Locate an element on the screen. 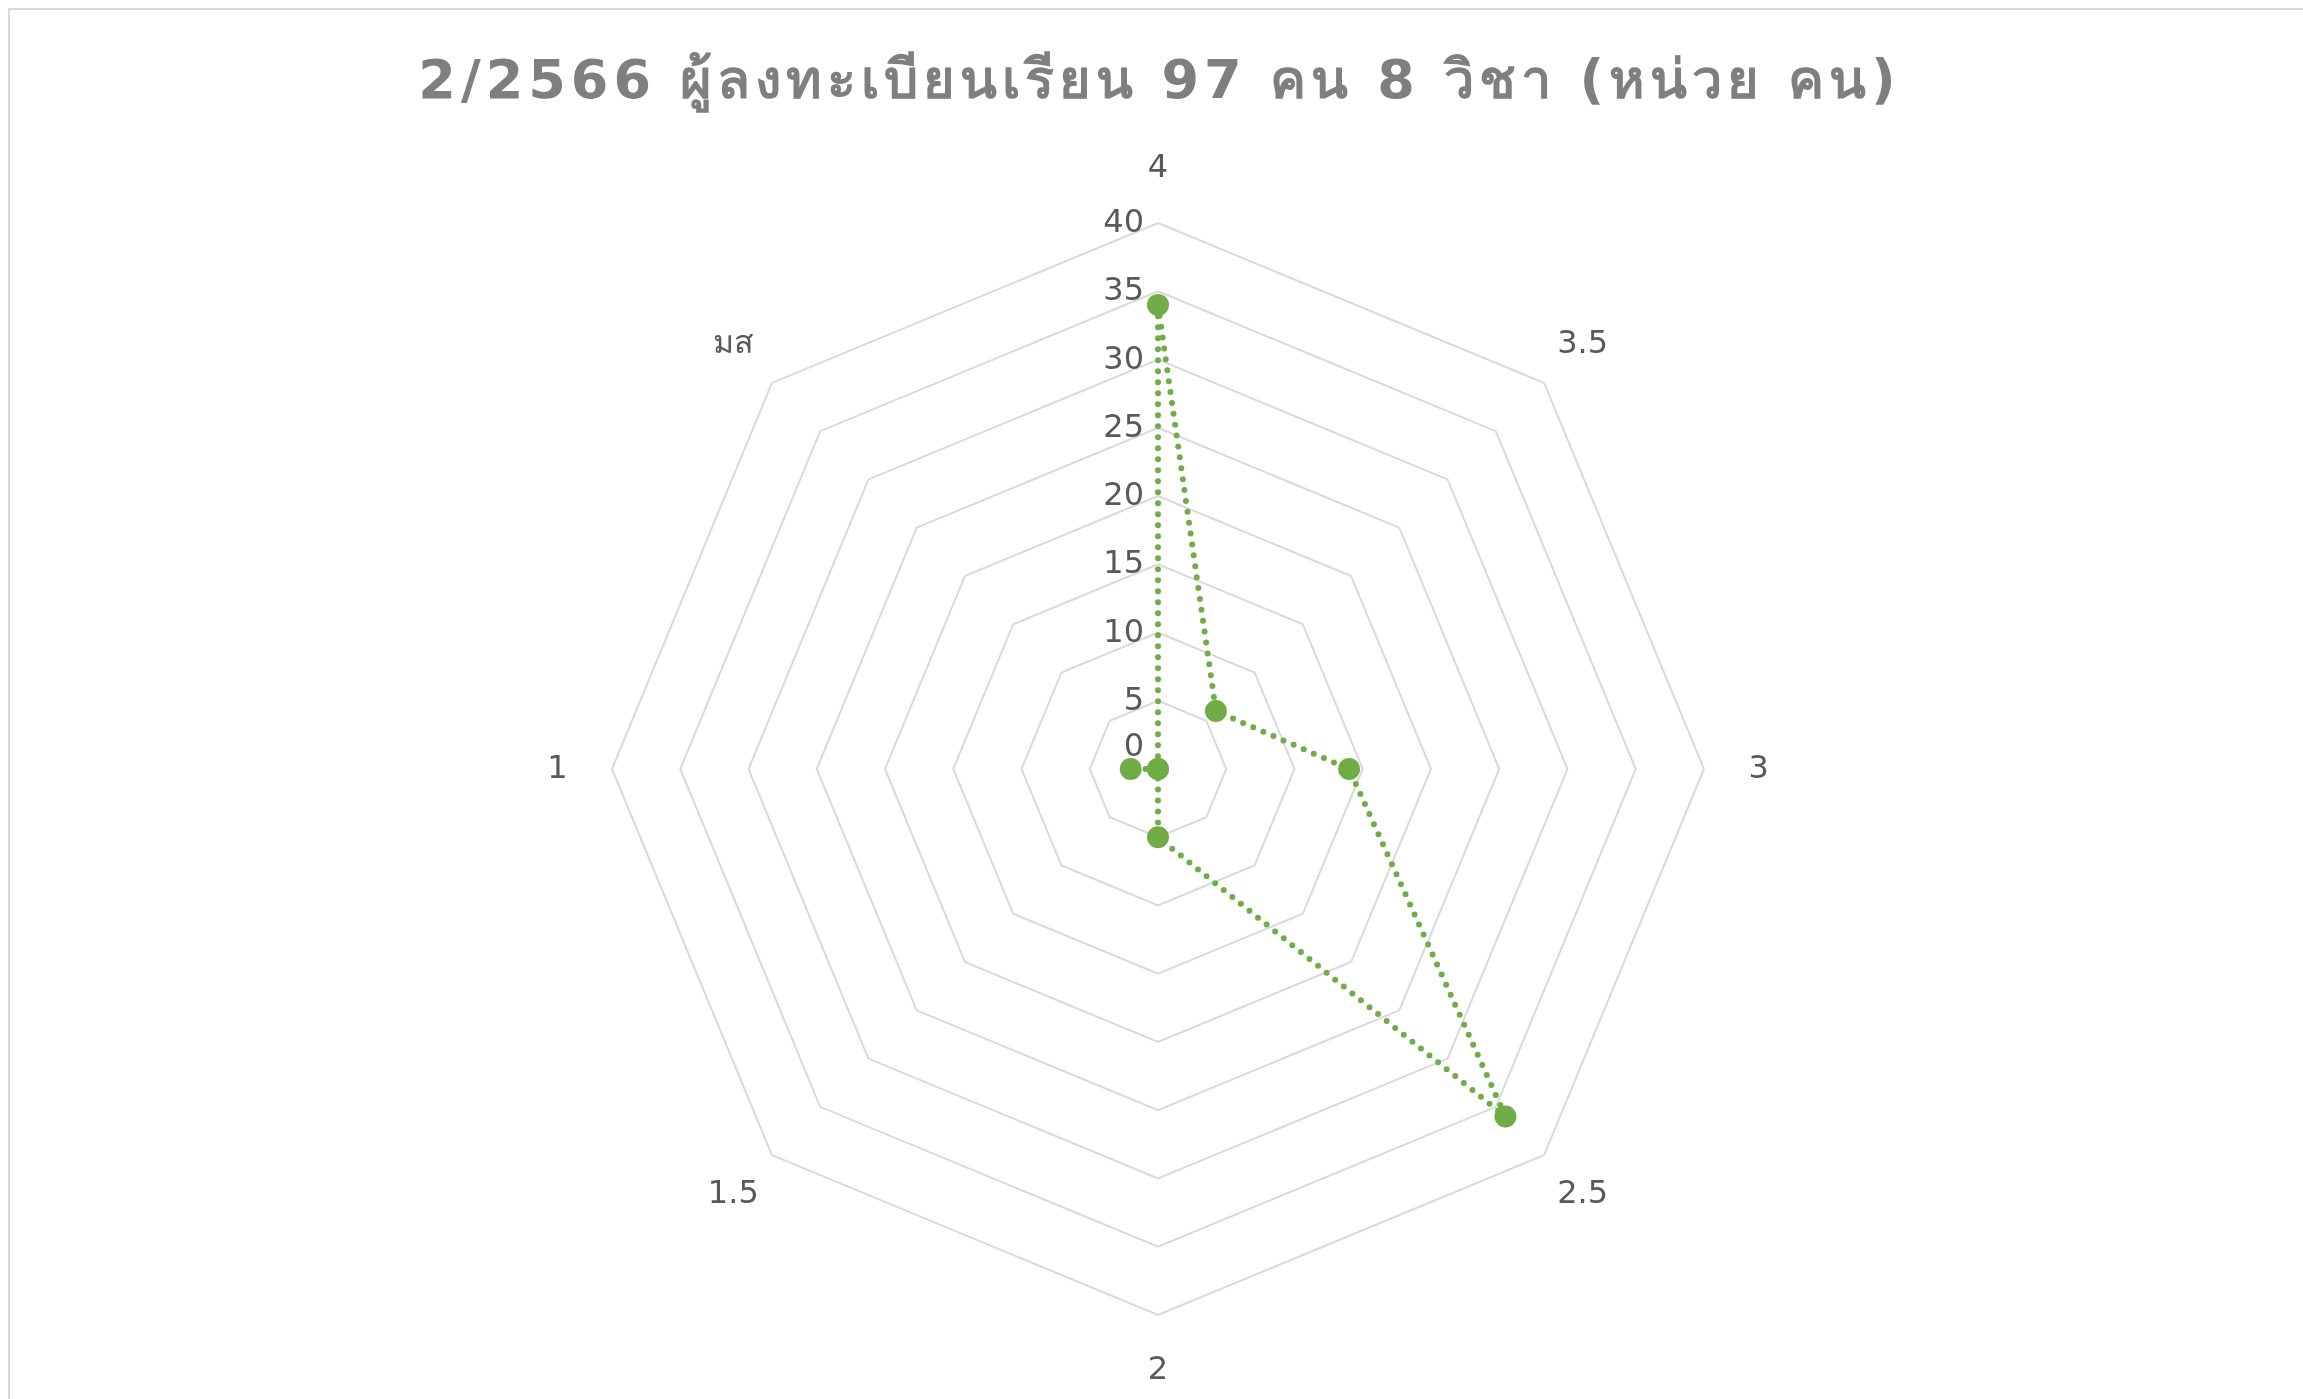 This screenshot has width=2303, height=1399. spoke-label: 3.5 is located at coordinates (1583, 342).